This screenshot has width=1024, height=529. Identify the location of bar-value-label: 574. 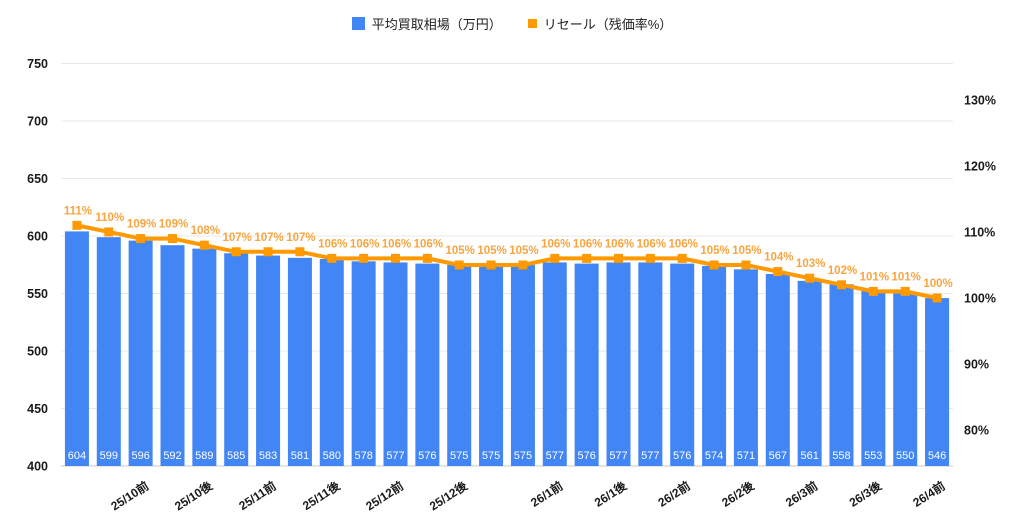
(714, 456).